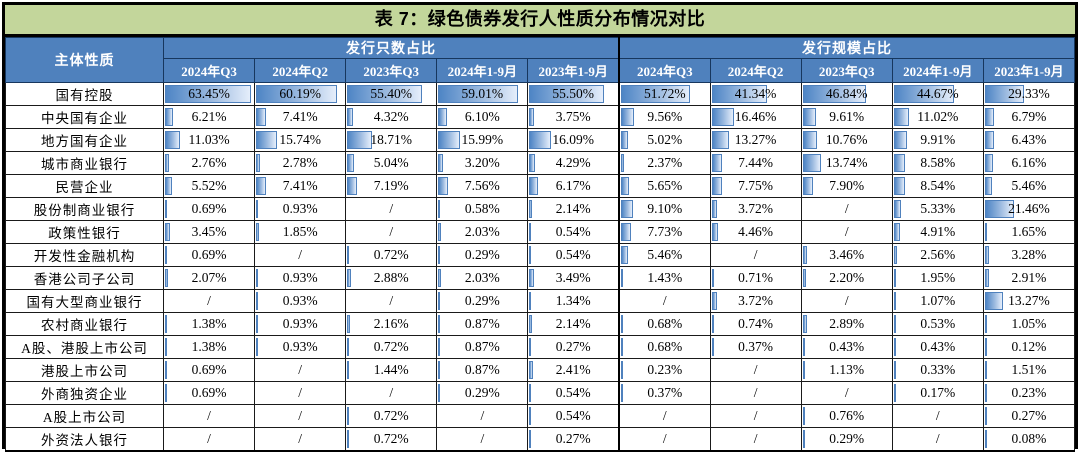 The height and width of the screenshot is (454, 1080). Describe the element at coordinates (84, 163) in the screenshot. I see `row-label: 城市商业银行` at that location.